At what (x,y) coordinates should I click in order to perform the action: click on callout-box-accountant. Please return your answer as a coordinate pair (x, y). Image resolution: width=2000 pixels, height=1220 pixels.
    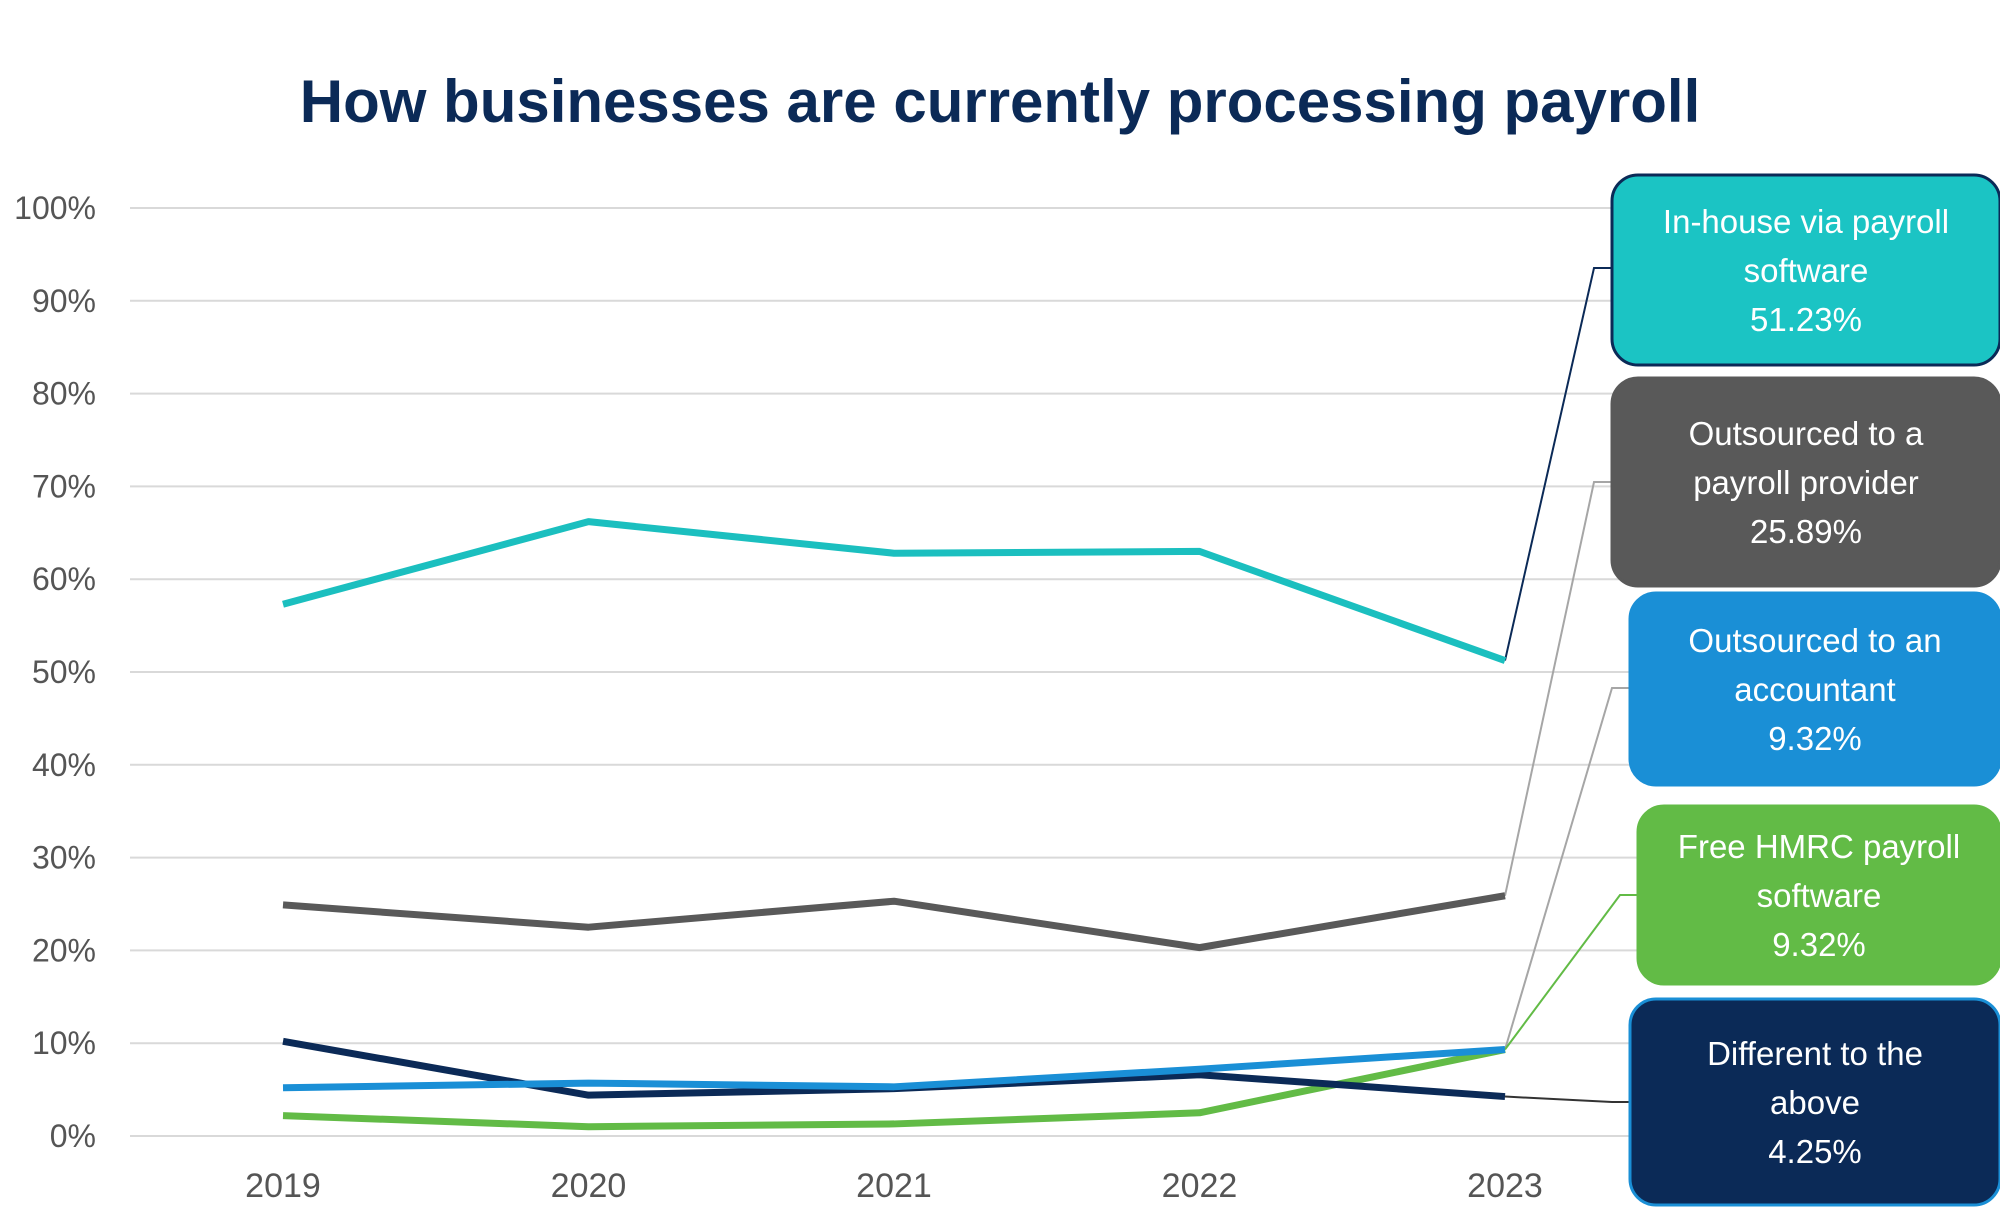
    Looking at the image, I should click on (1814, 689).